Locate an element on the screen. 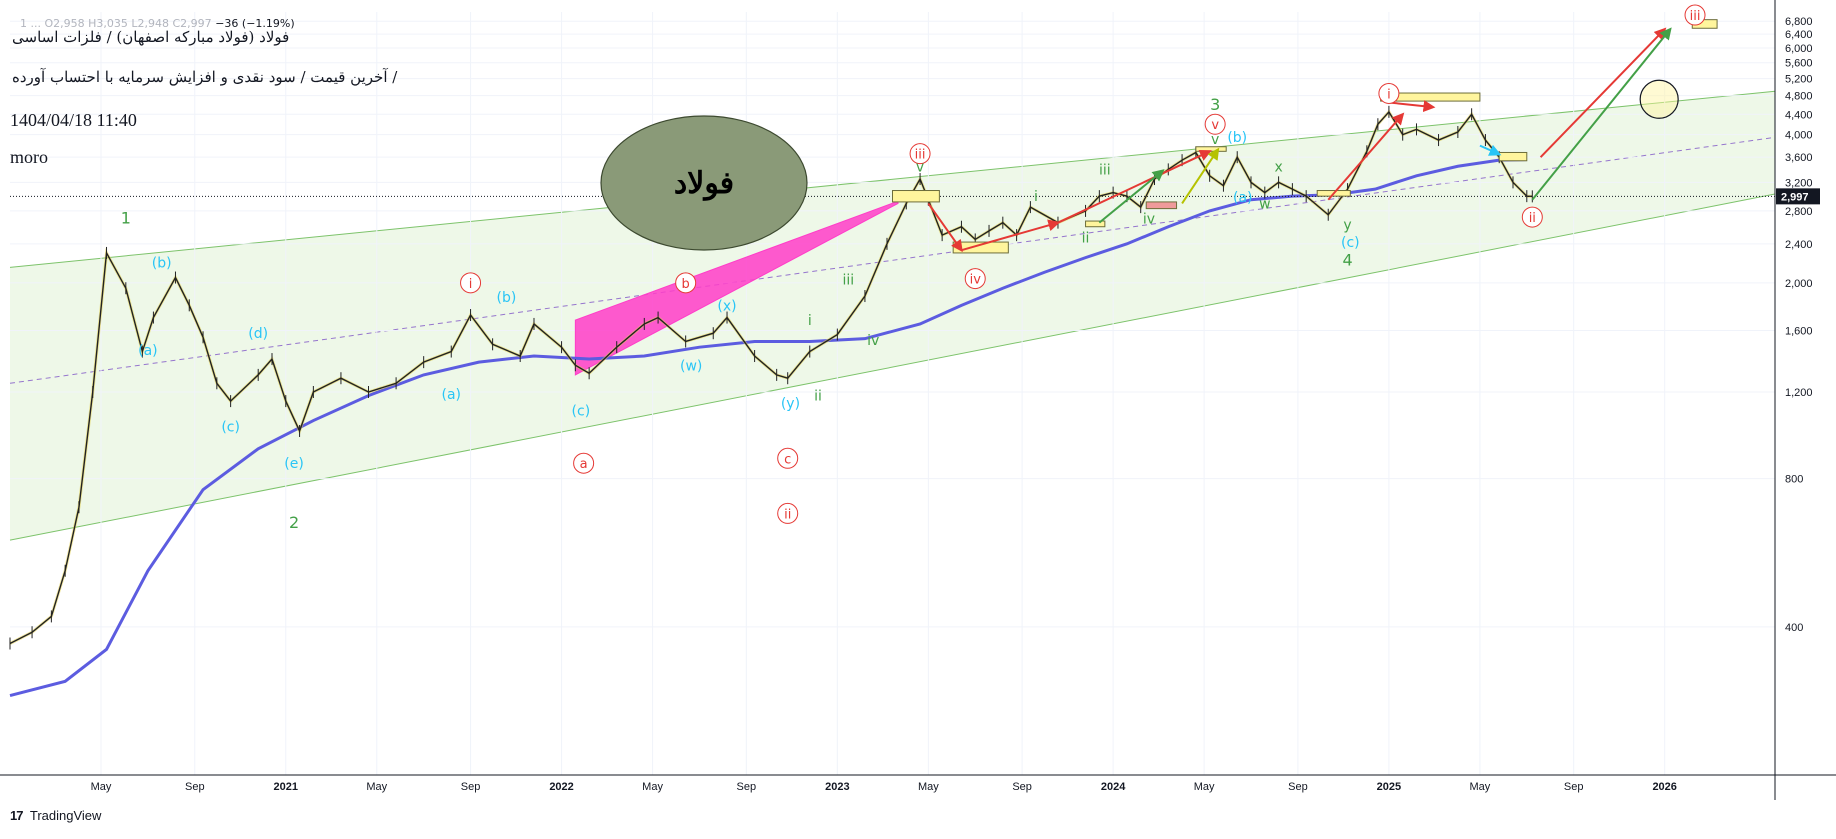  wave-label: b is located at coordinates (686, 284).